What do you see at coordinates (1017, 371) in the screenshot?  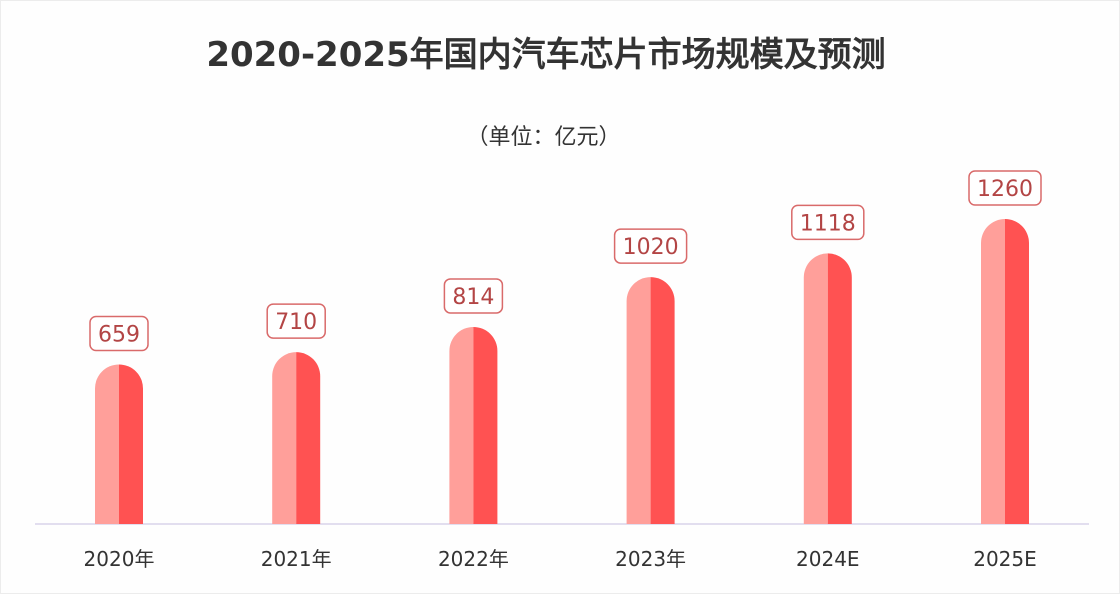 I see `bar-6-dark-half` at bounding box center [1017, 371].